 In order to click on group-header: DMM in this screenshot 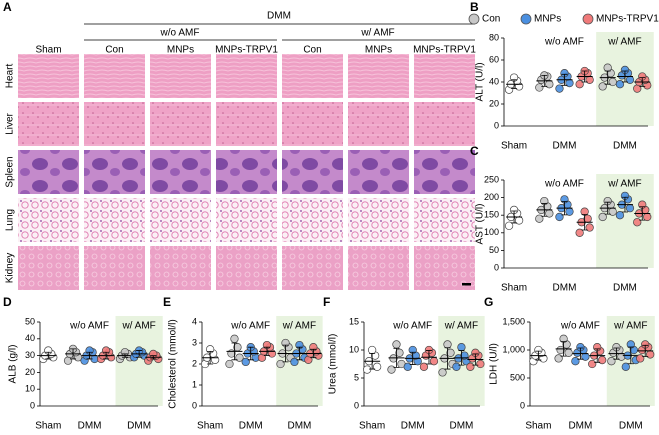, I will do `click(279, 16)`.